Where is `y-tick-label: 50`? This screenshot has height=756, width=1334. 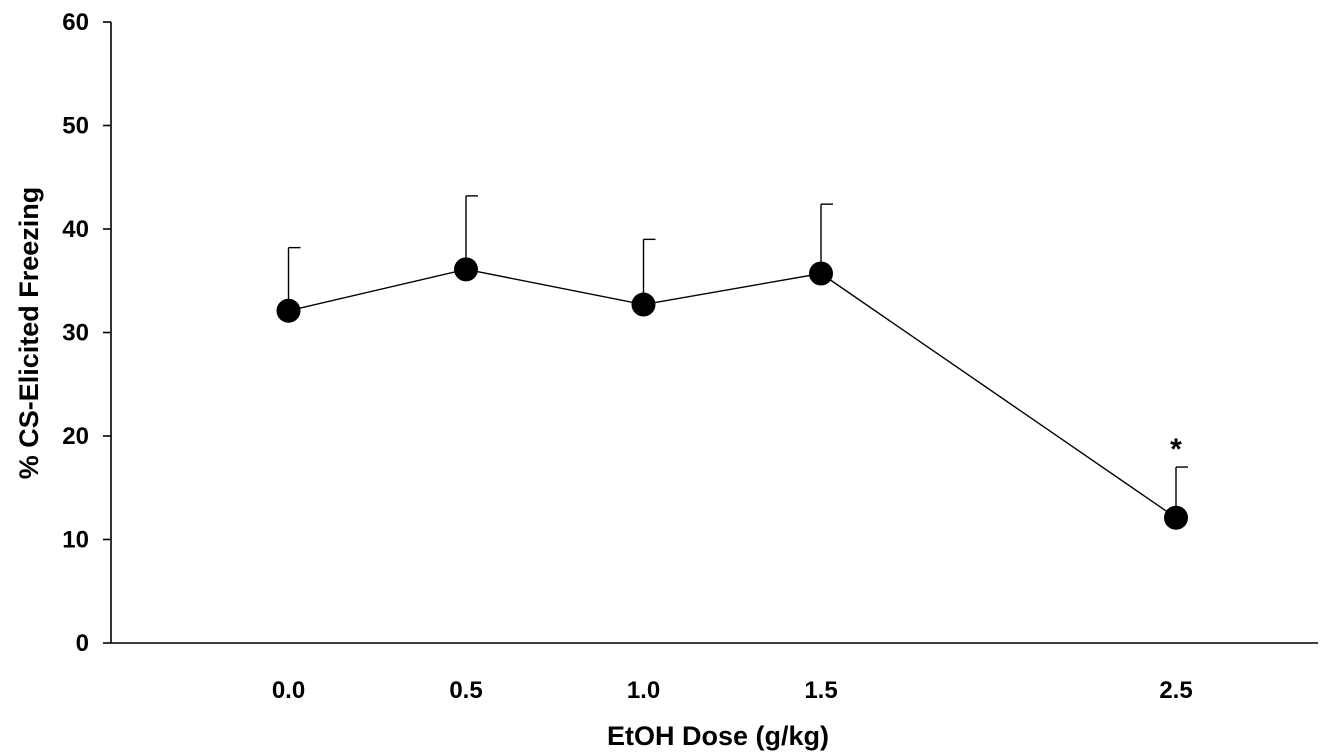
y-tick-label: 50 is located at coordinates (75, 126).